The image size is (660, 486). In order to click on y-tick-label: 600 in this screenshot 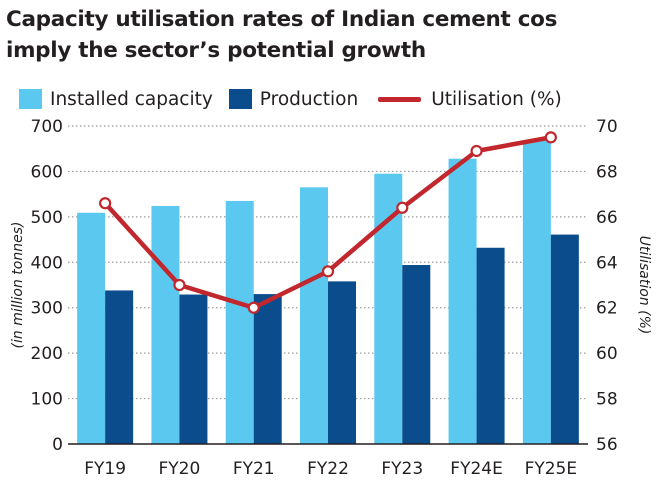, I will do `click(47, 172)`.